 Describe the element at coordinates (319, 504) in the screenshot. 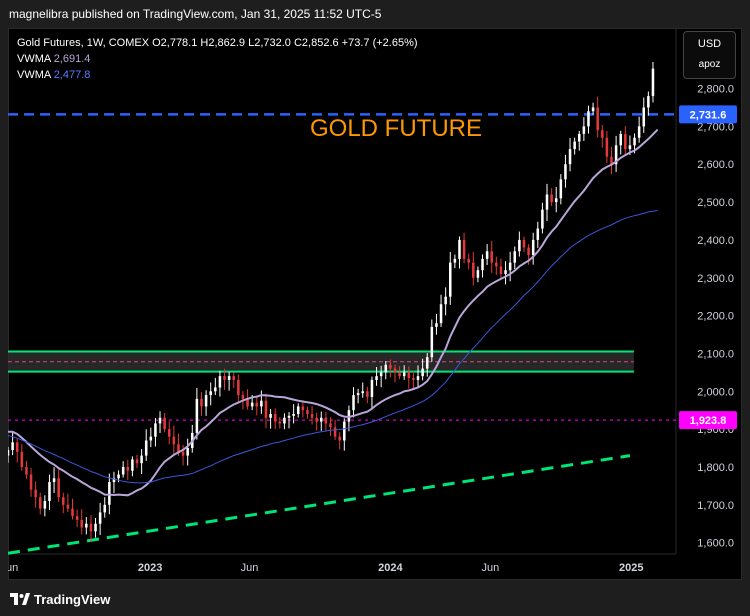

I see `rising-trendline` at that location.